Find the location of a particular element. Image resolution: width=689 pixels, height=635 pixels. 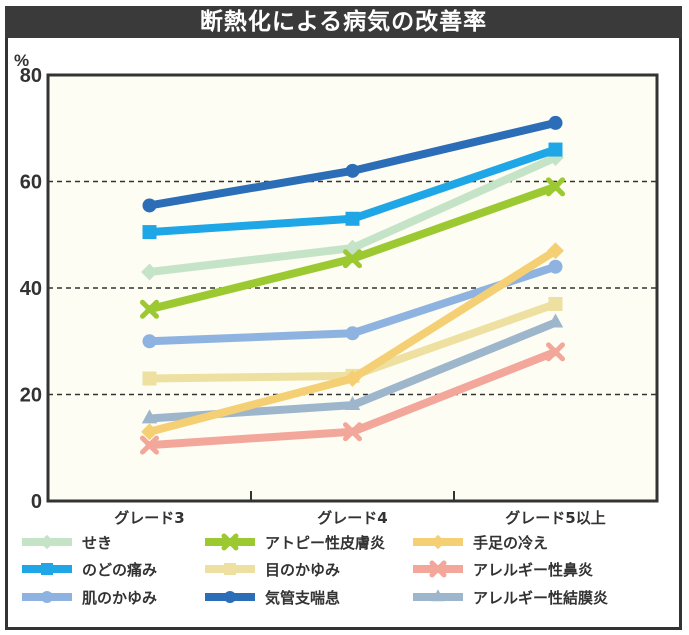

legend-label: せき is located at coordinates (97, 543).